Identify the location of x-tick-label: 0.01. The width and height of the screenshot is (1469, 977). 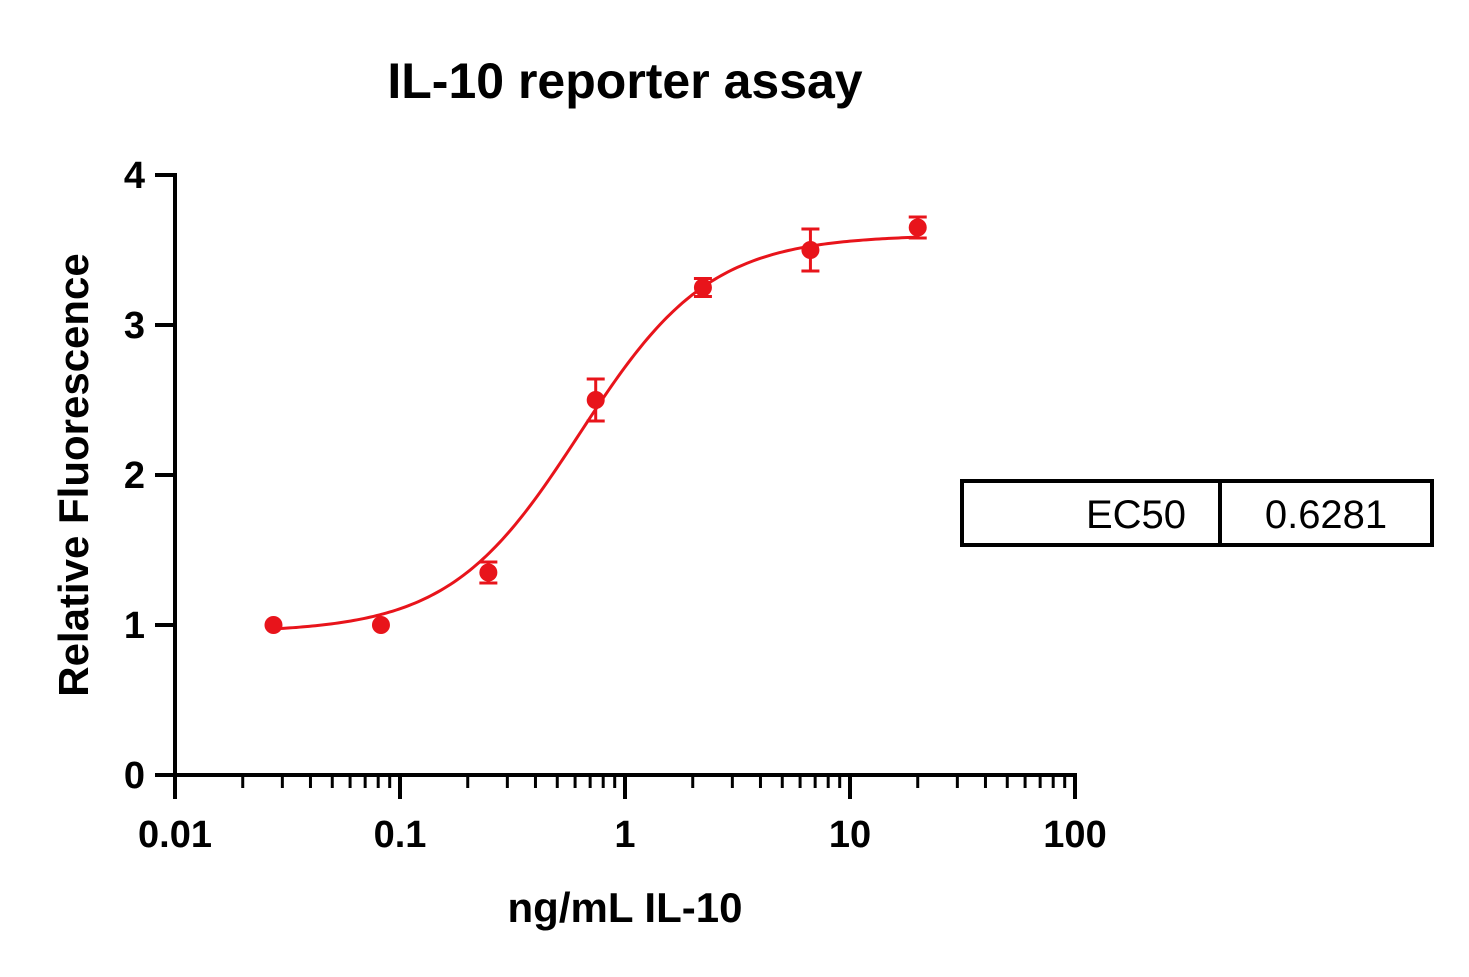
(175, 835).